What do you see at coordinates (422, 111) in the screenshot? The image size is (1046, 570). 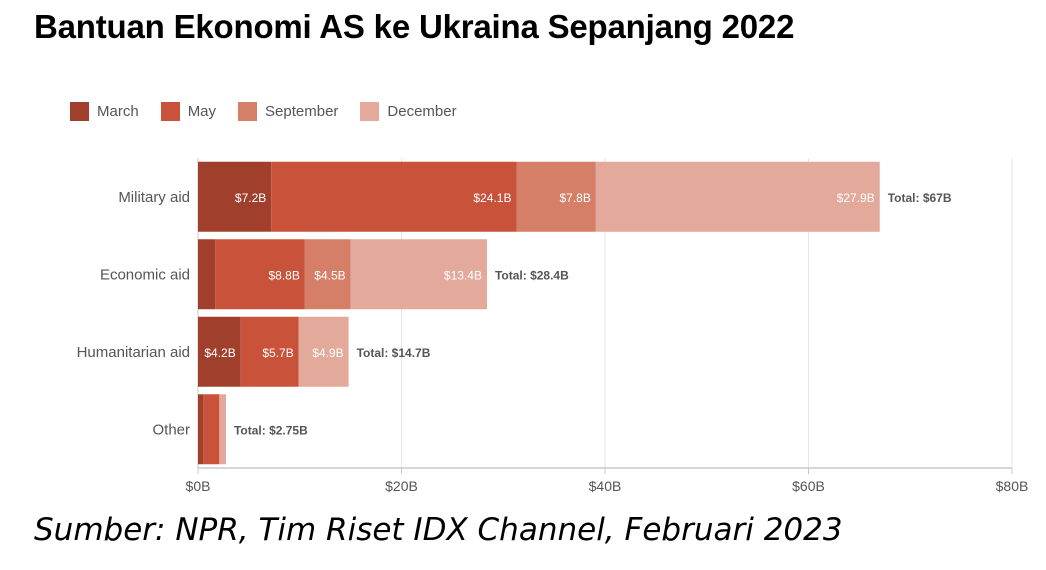 I see `legend-label: December` at bounding box center [422, 111].